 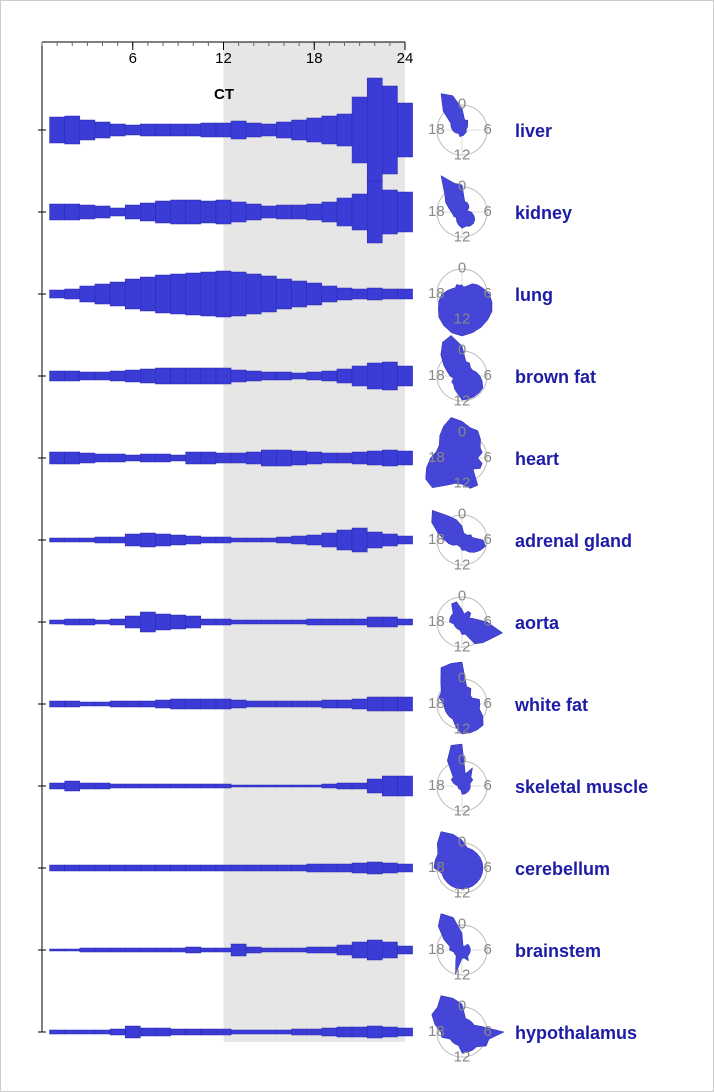 What do you see at coordinates (551, 705) in the screenshot?
I see `legend-label: white fat` at bounding box center [551, 705].